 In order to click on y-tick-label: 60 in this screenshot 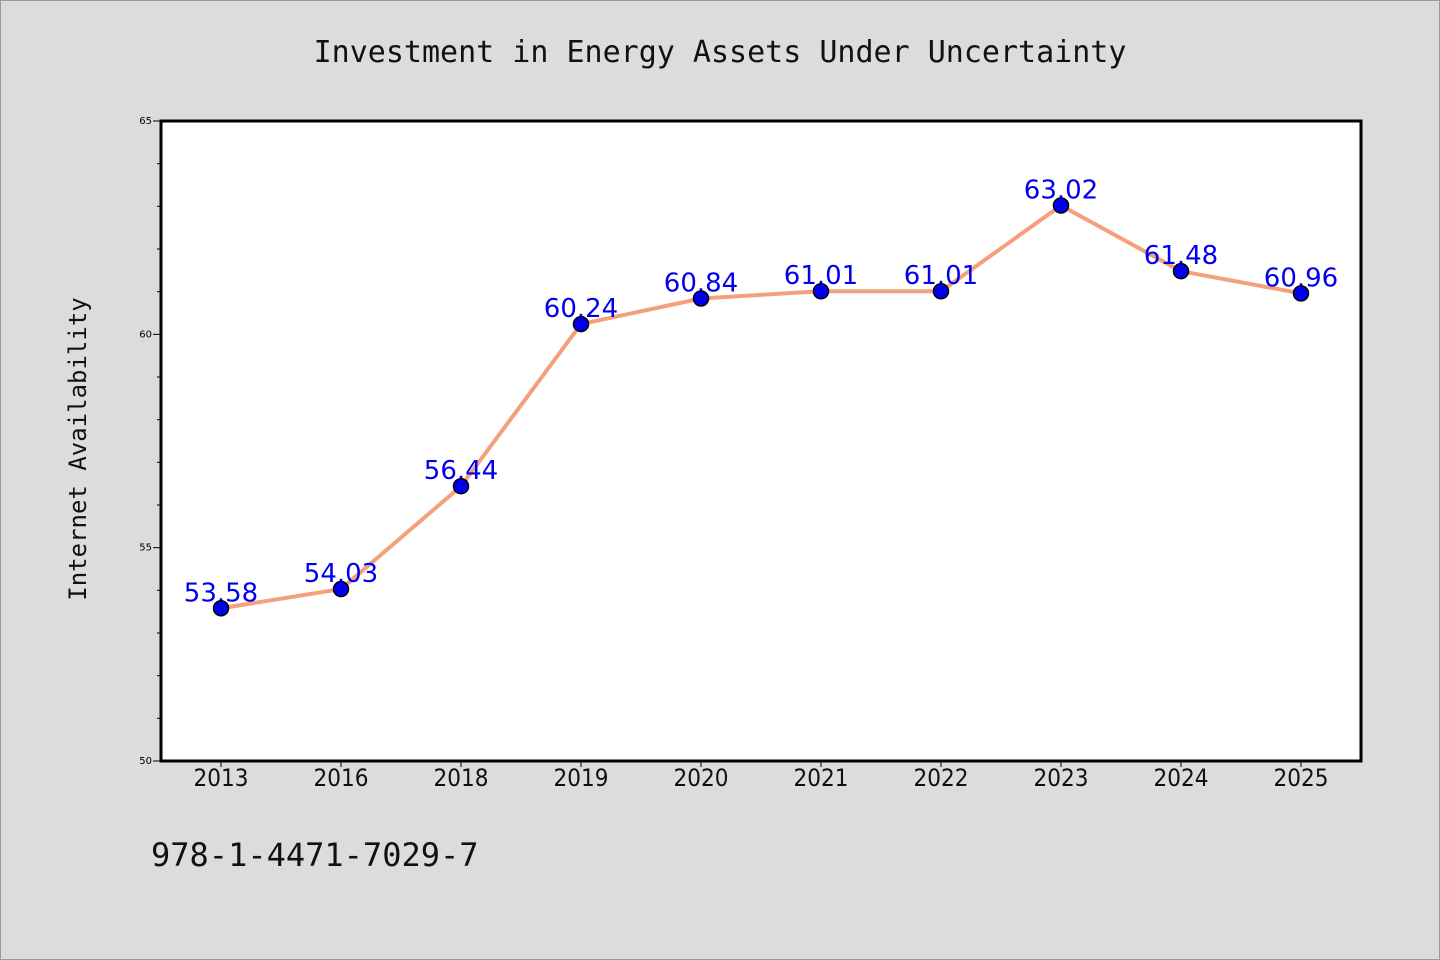, I will do `click(145, 334)`.